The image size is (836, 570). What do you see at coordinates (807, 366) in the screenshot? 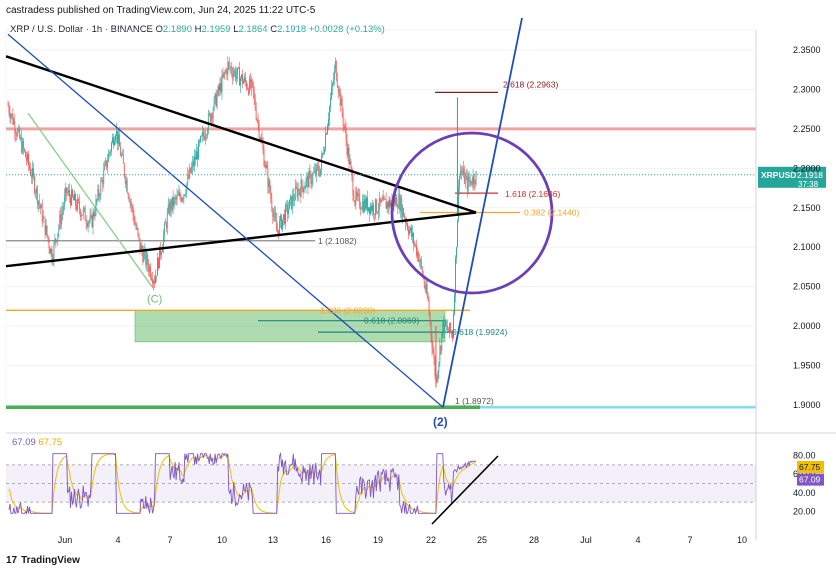
I see `y-tick-label: 1.9500` at bounding box center [807, 366].